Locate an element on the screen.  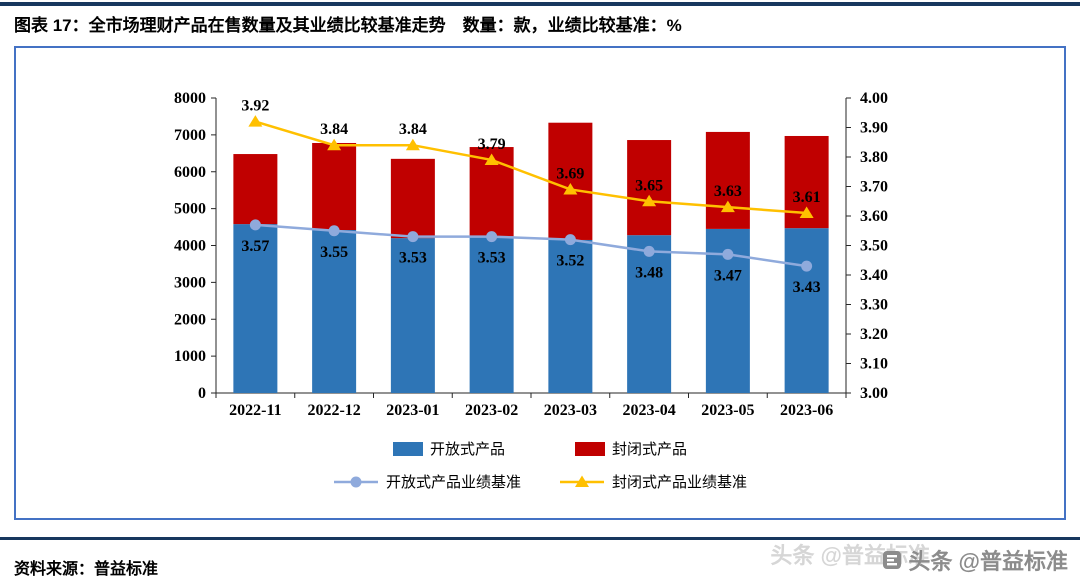
svg-text: 3.79 is located at coordinates (492, 144).